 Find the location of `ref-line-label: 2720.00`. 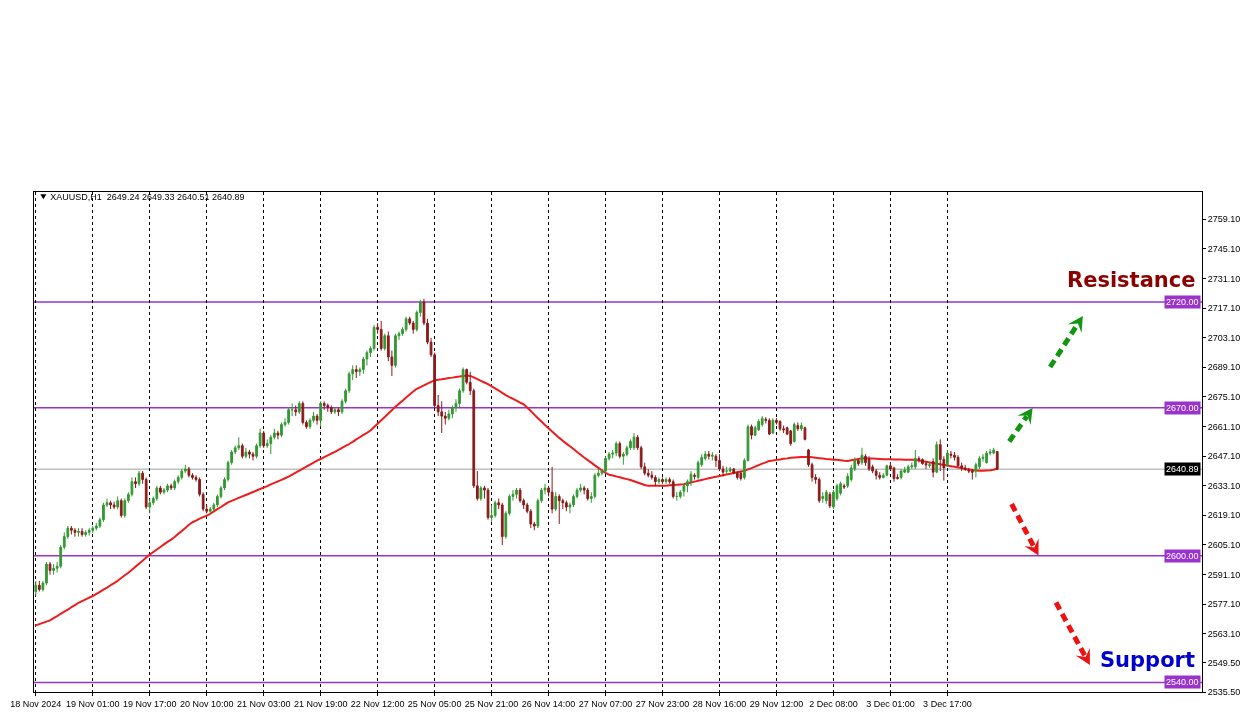

ref-line-label: 2720.00 is located at coordinates (1182, 302).